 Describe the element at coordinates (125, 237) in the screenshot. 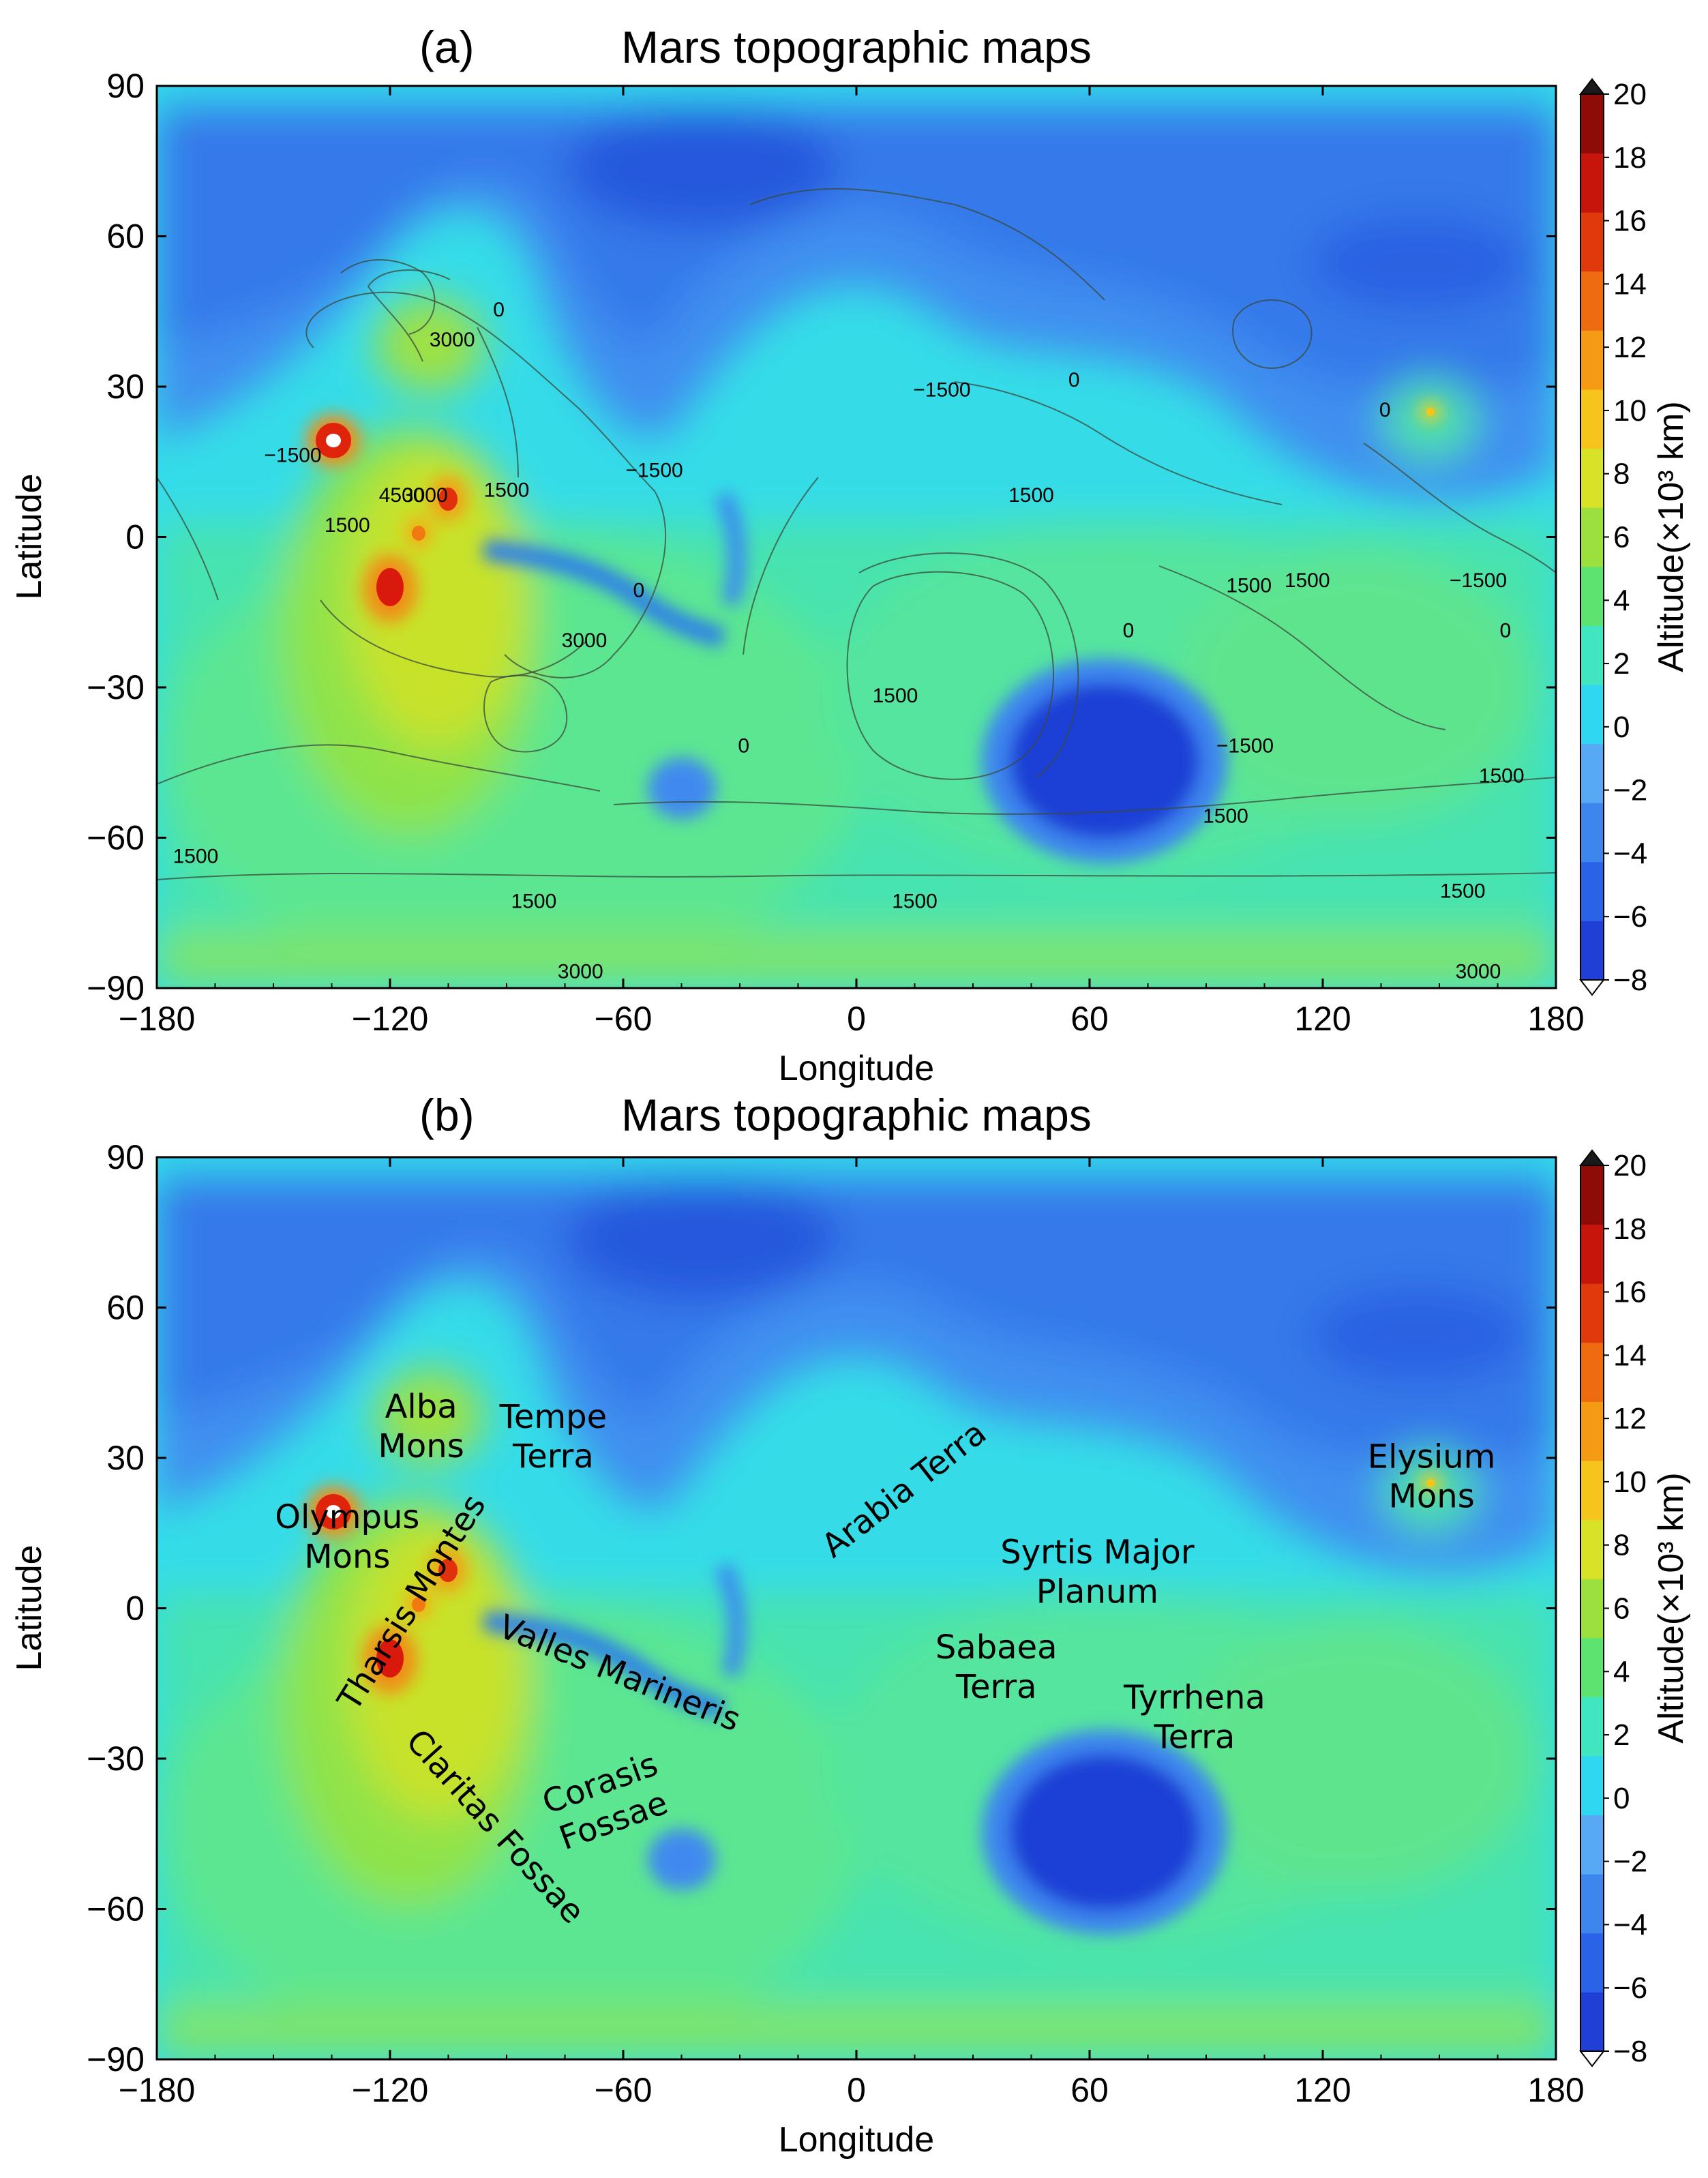

I see `panel-a-ytick-label: 60` at that location.